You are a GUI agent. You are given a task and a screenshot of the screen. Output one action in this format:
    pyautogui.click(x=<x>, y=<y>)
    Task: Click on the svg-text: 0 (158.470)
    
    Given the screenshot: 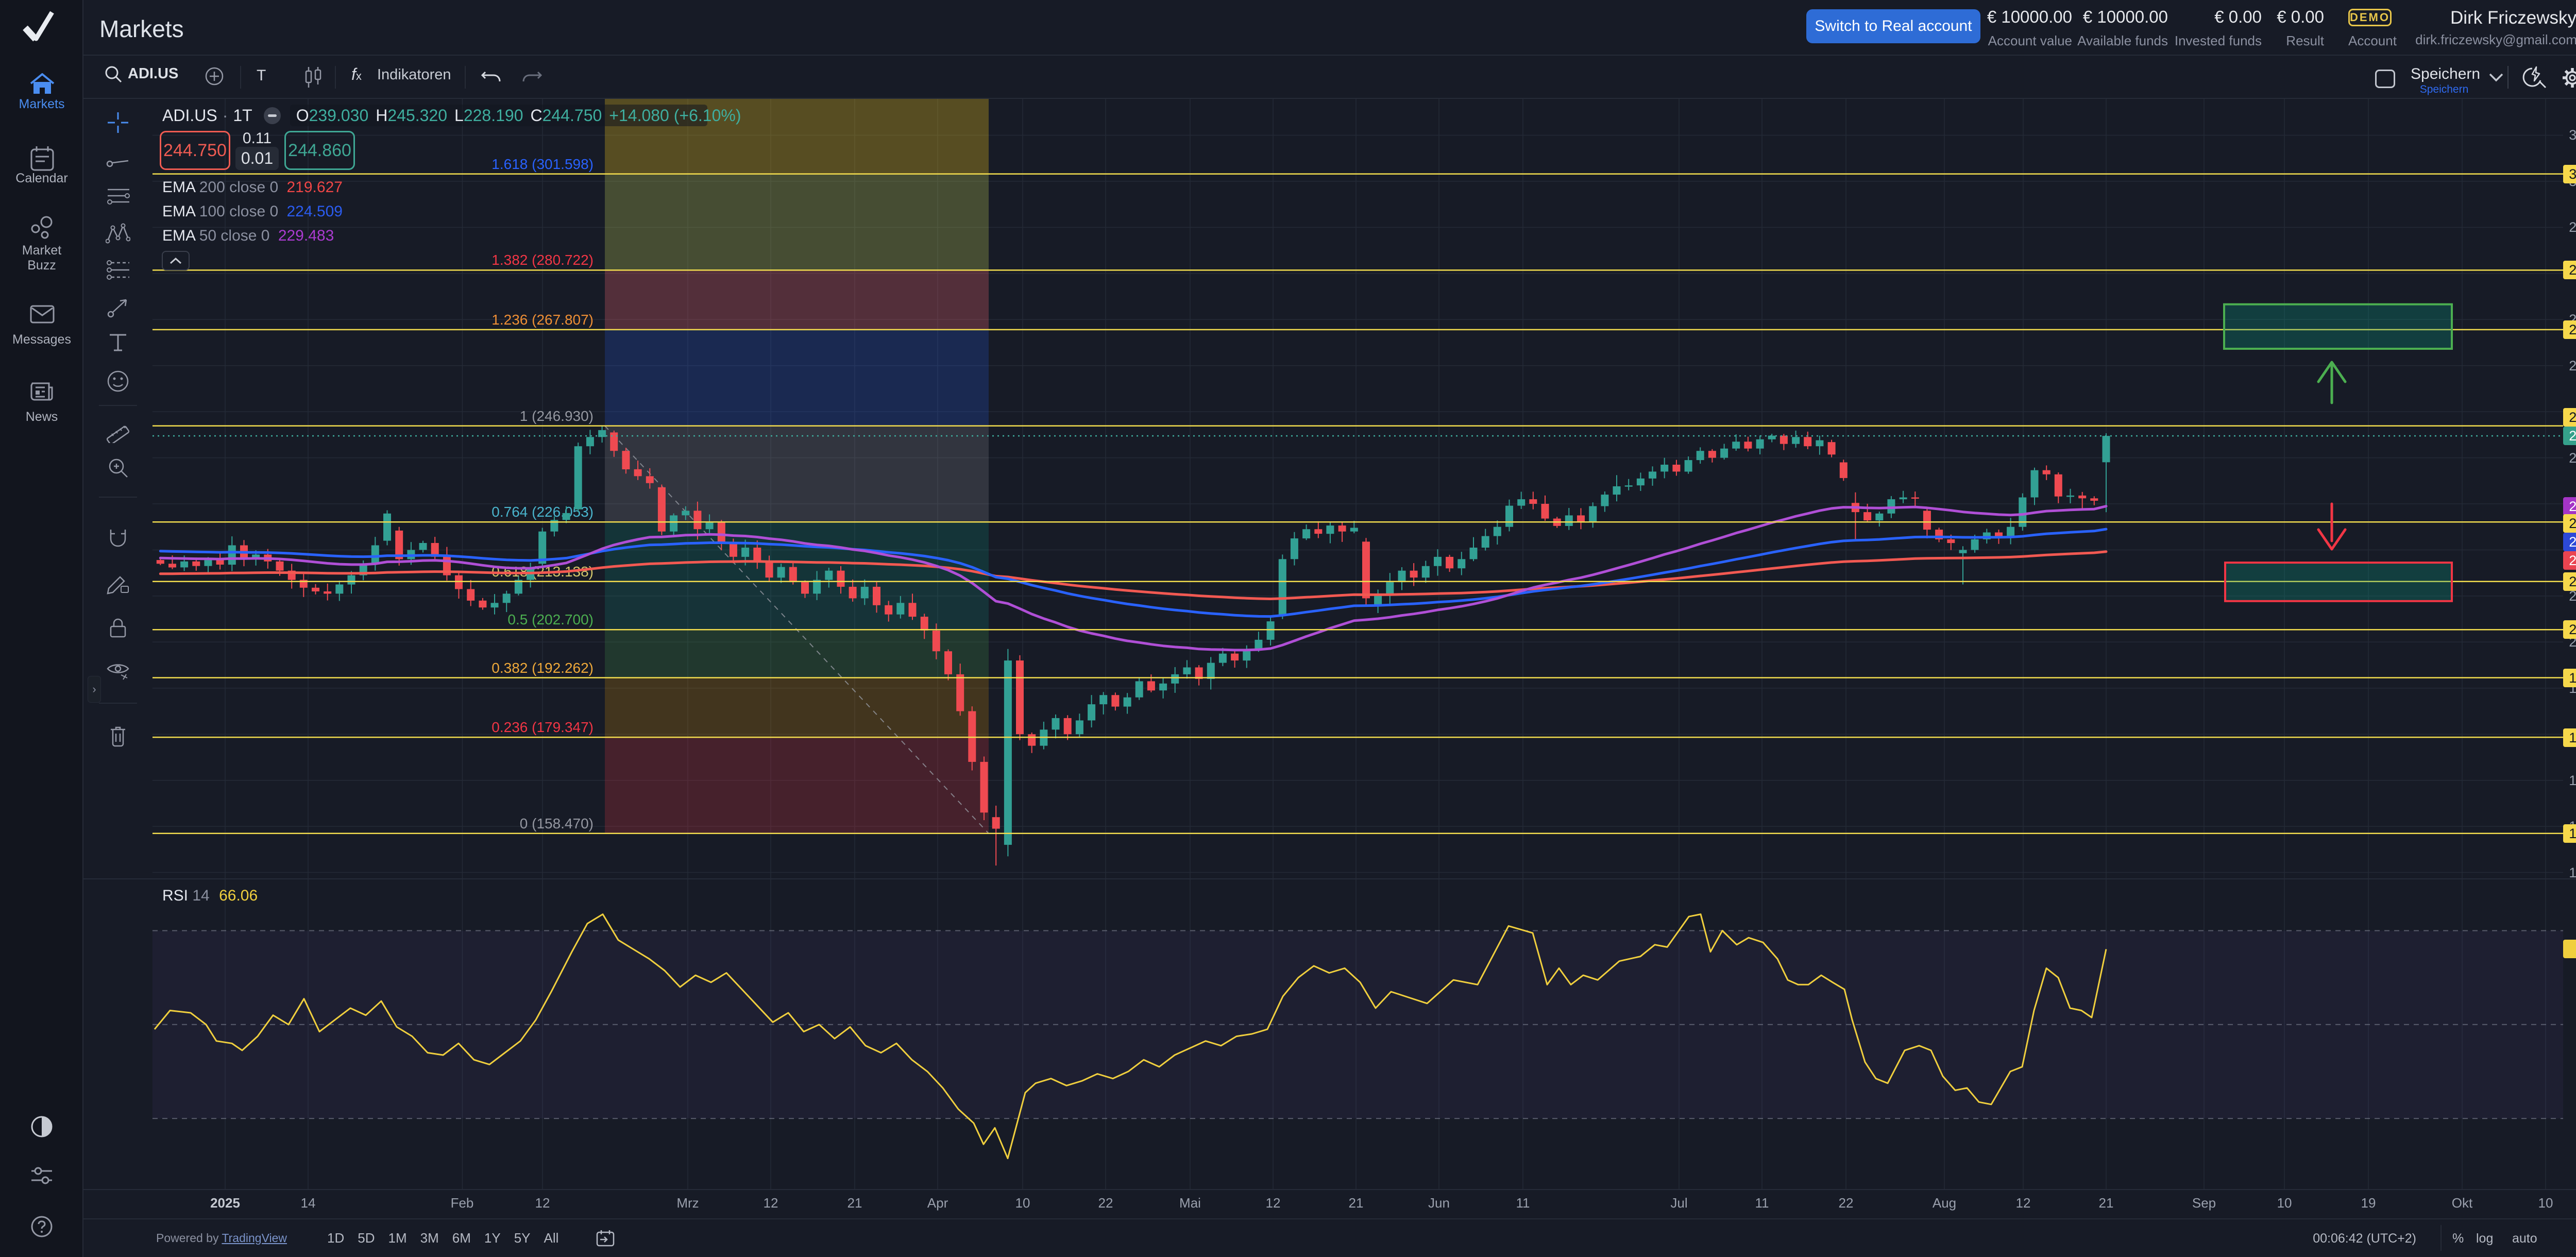 What is the action you would take?
    pyautogui.click(x=557, y=824)
    